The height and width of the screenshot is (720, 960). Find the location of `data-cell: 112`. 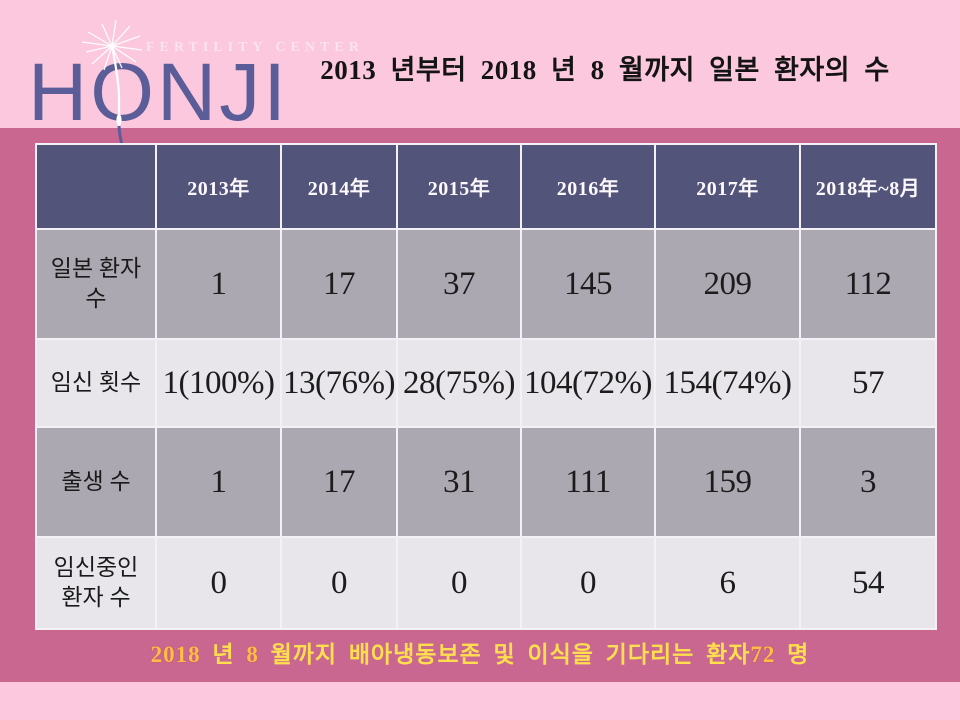

data-cell: 112 is located at coordinates (868, 284).